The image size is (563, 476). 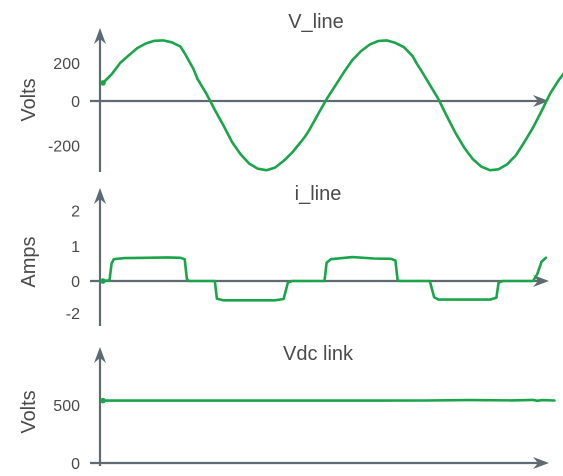 What do you see at coordinates (73, 314) in the screenshot?
I see `y-tick-label: -2` at bounding box center [73, 314].